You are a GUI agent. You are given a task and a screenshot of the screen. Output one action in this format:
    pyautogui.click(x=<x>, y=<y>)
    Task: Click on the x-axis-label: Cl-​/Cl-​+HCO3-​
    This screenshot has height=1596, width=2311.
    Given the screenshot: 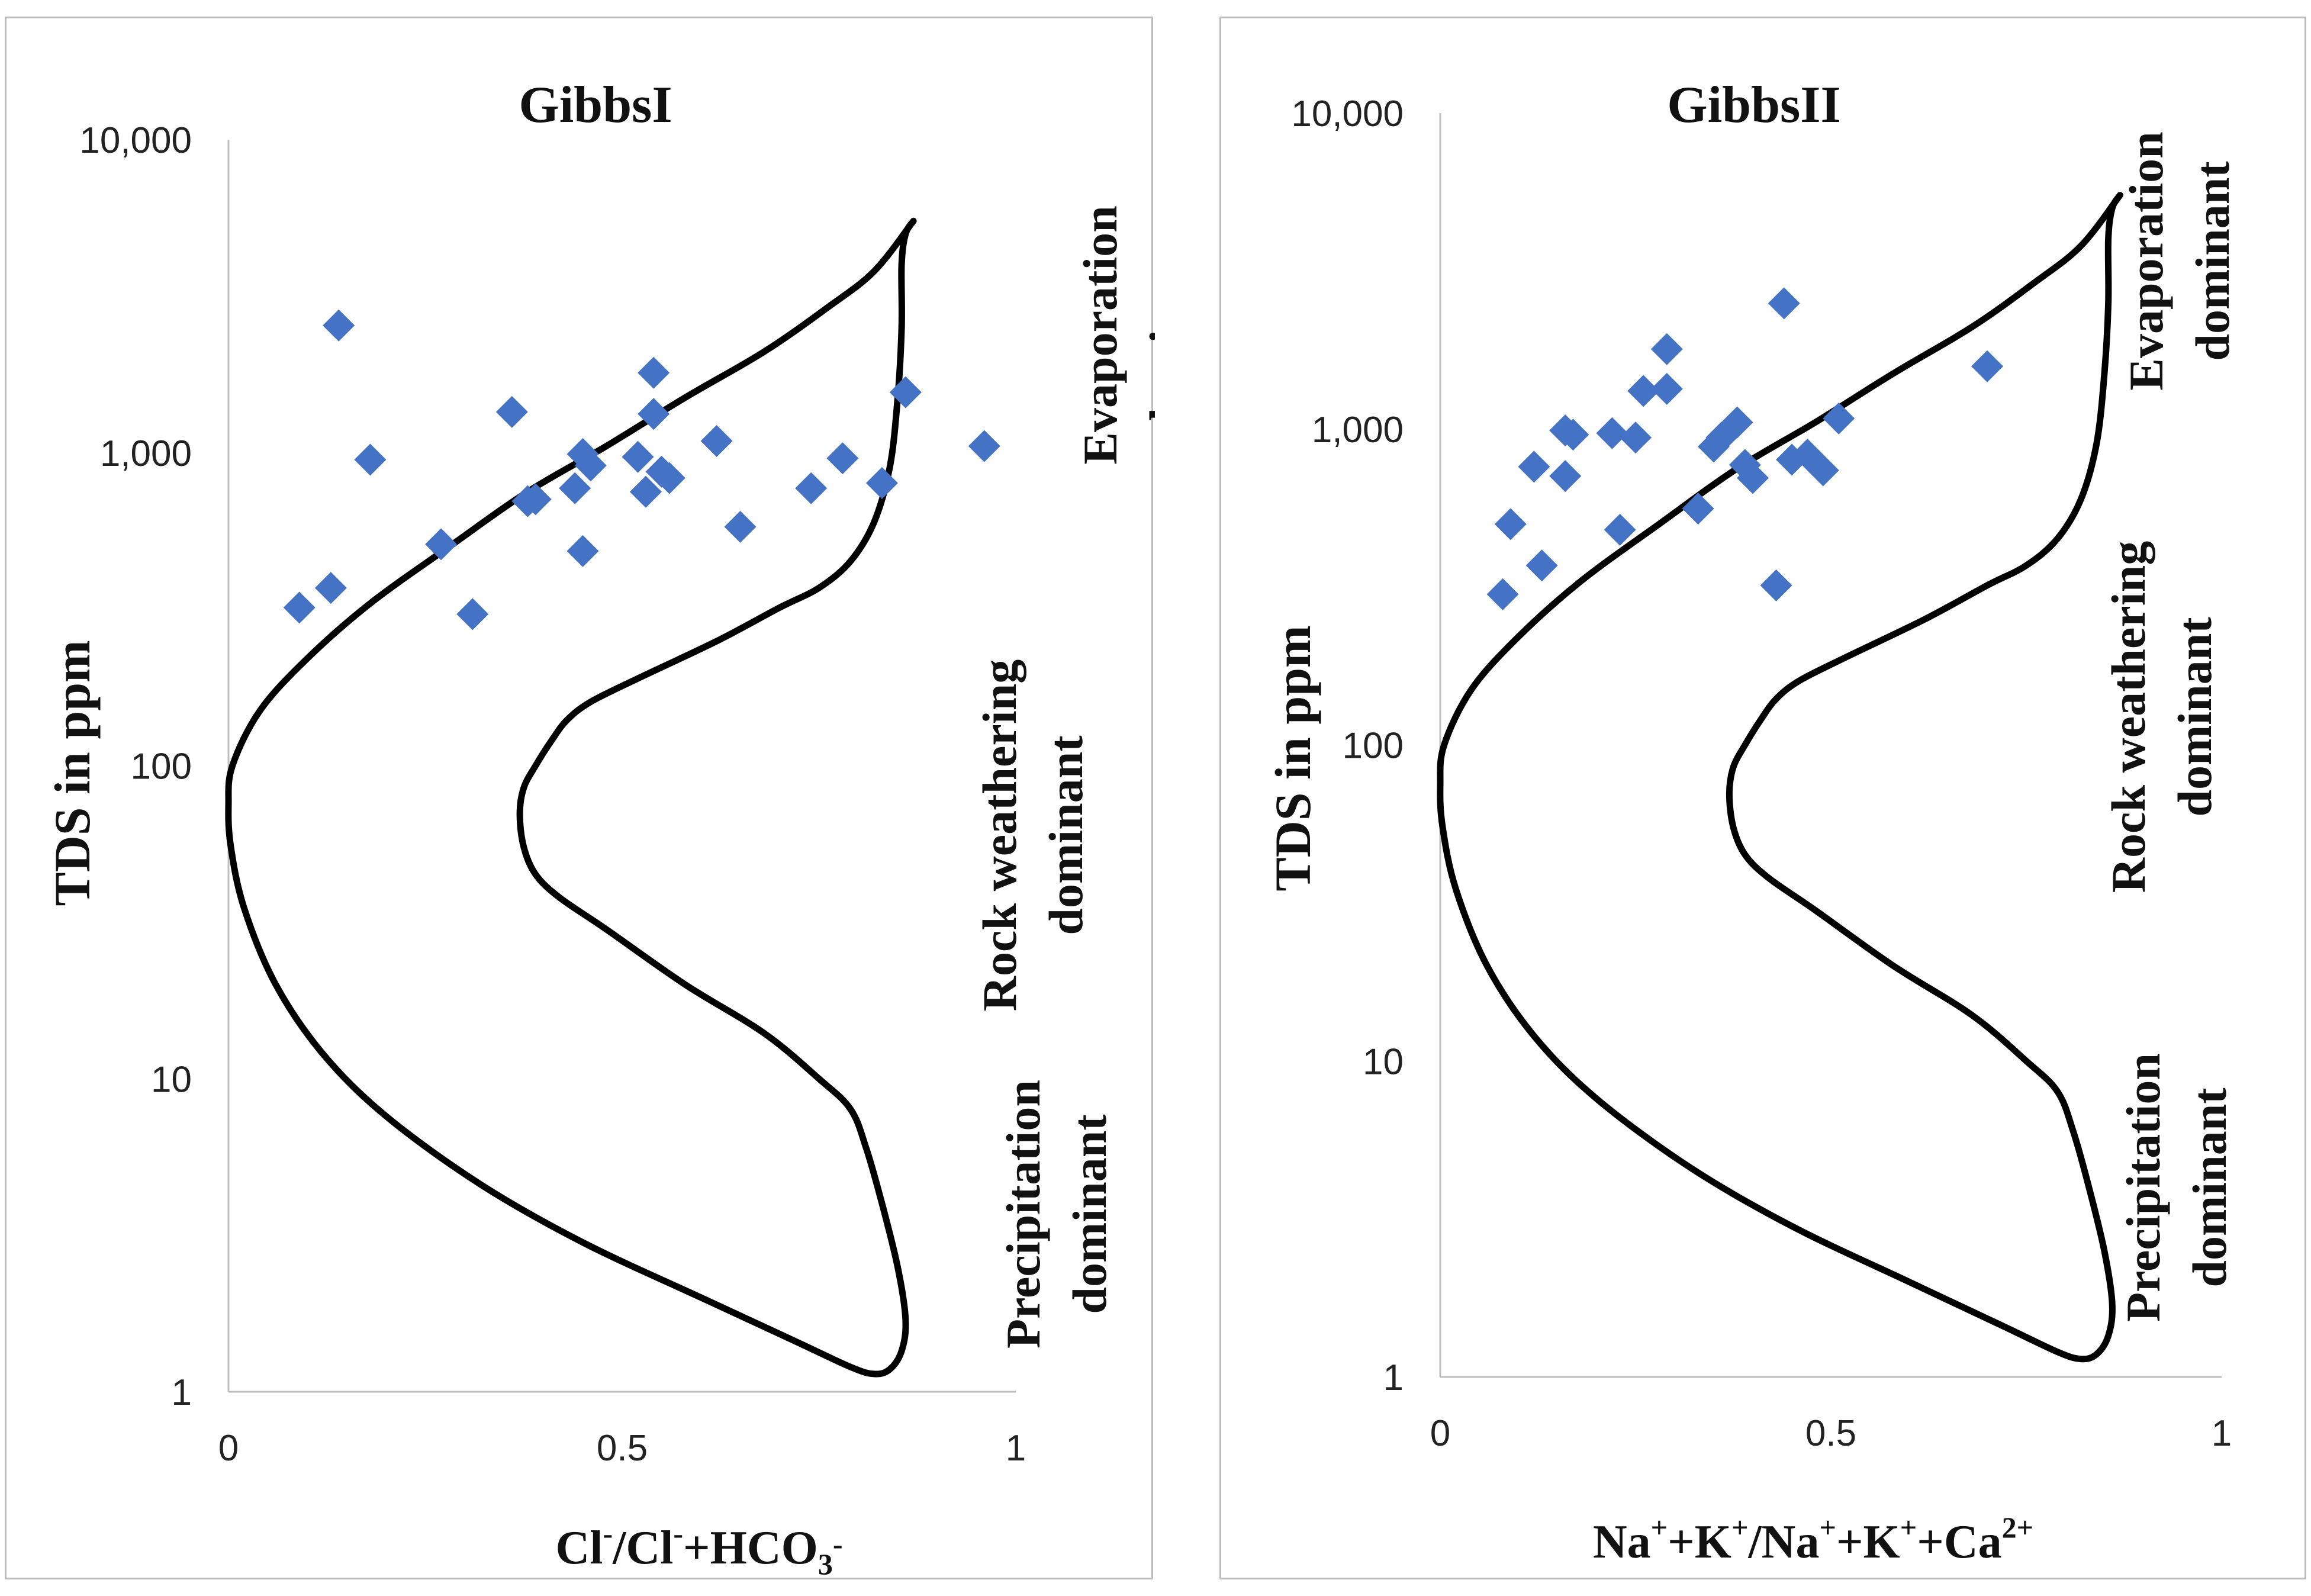 What is the action you would take?
    pyautogui.click(x=698, y=1549)
    